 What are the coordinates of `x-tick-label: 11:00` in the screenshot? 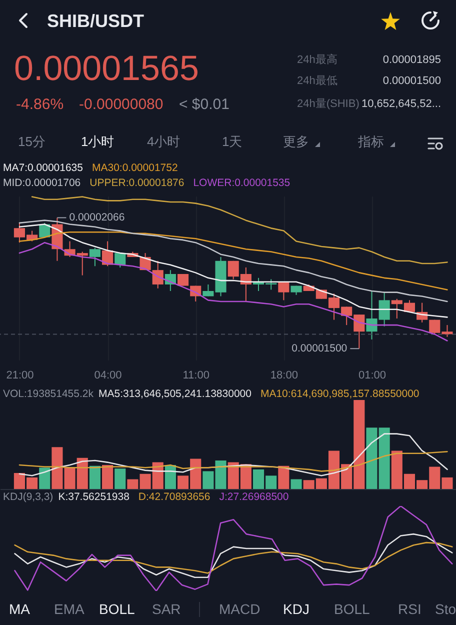 It's located at (196, 376).